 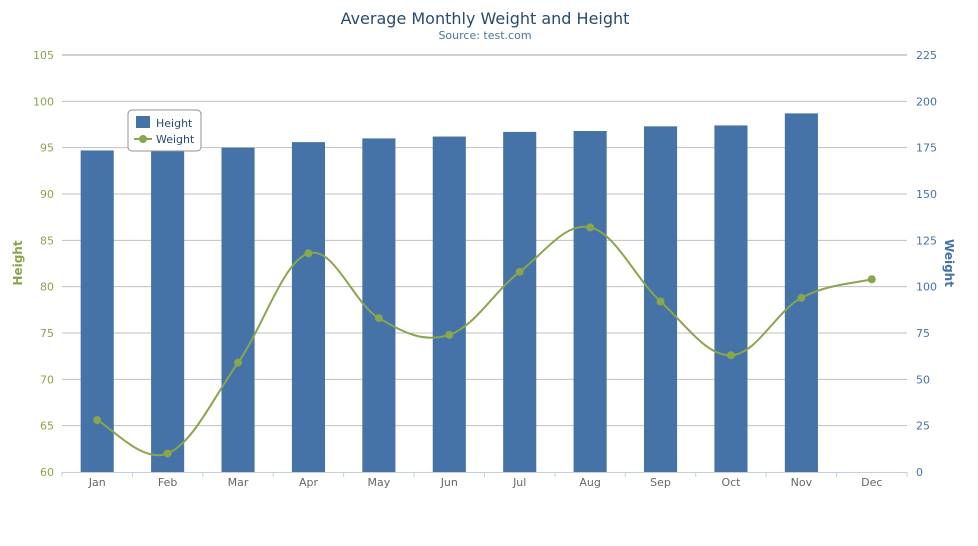 What do you see at coordinates (871, 482) in the screenshot?
I see `x-axis-tick-label: Dec` at bounding box center [871, 482].